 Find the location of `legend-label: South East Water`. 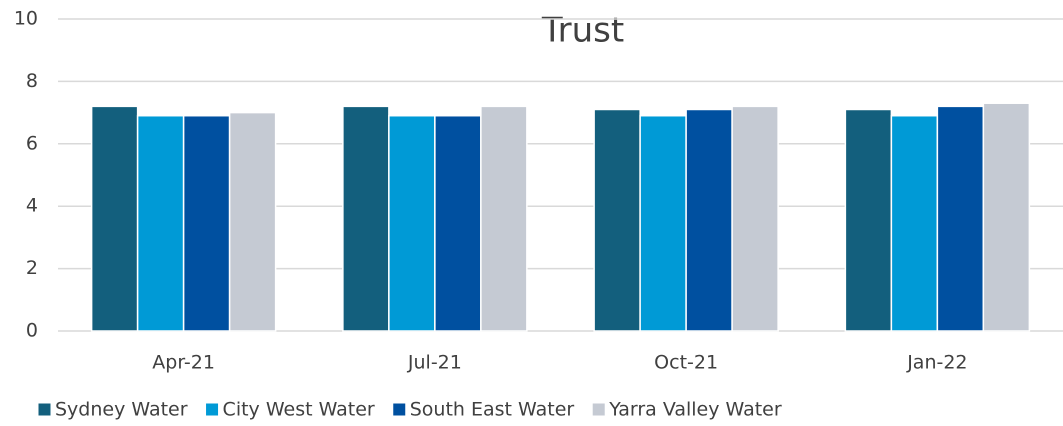

legend-label: South East Water is located at coordinates (492, 410).